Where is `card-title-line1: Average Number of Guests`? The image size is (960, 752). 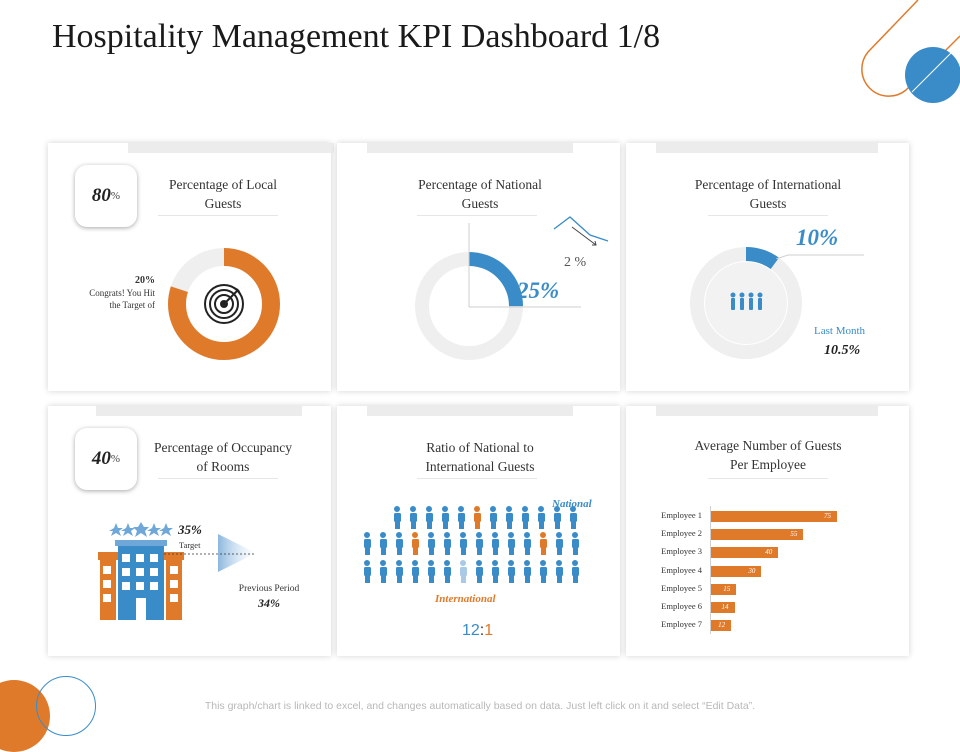
card-title-line1: Average Number of Guests is located at coordinates (768, 445).